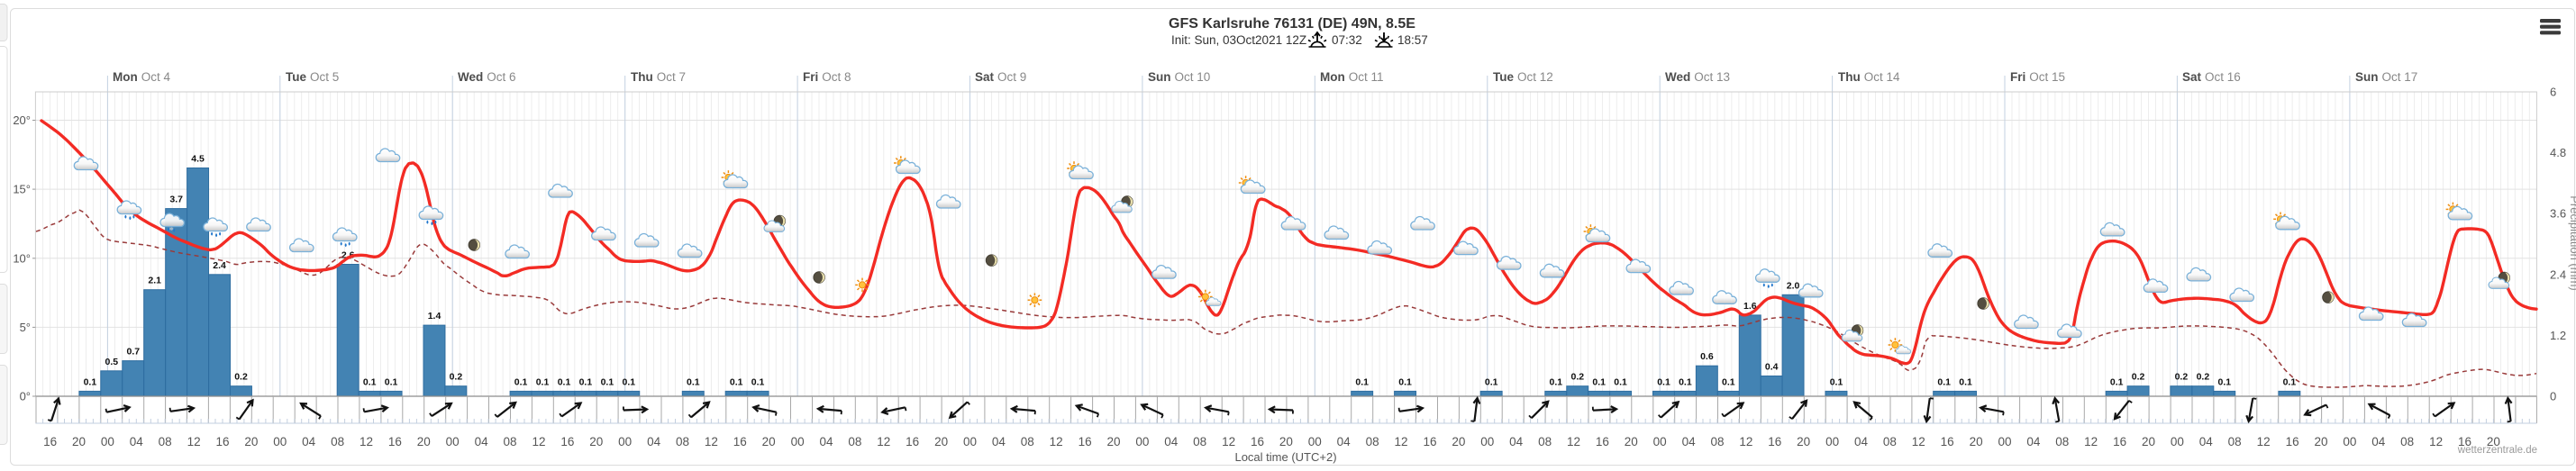  Describe the element at coordinates (154, 281) in the screenshot. I see `svg-text: 2.1` at that location.